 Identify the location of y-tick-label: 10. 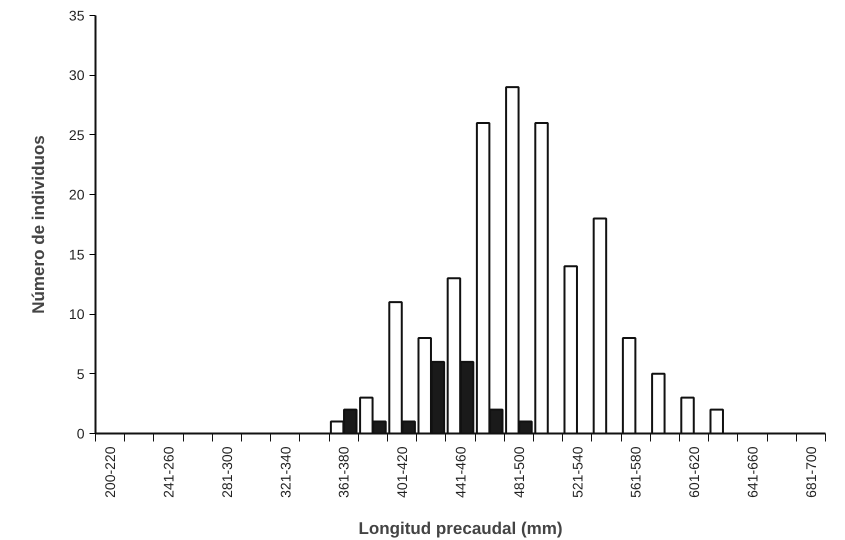
(76, 314).